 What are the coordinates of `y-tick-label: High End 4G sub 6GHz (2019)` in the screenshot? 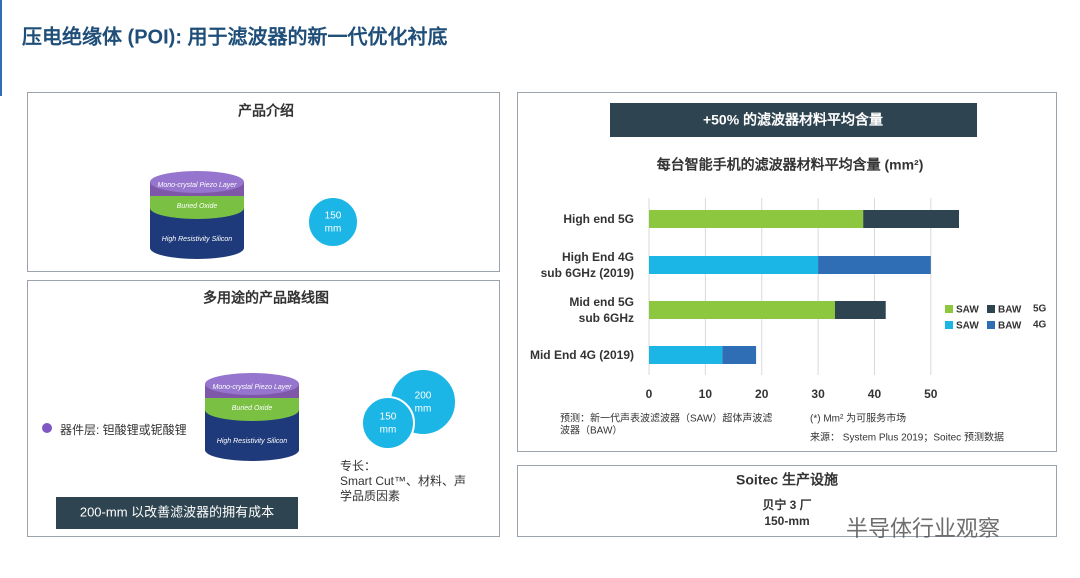 It's located at (587, 265).